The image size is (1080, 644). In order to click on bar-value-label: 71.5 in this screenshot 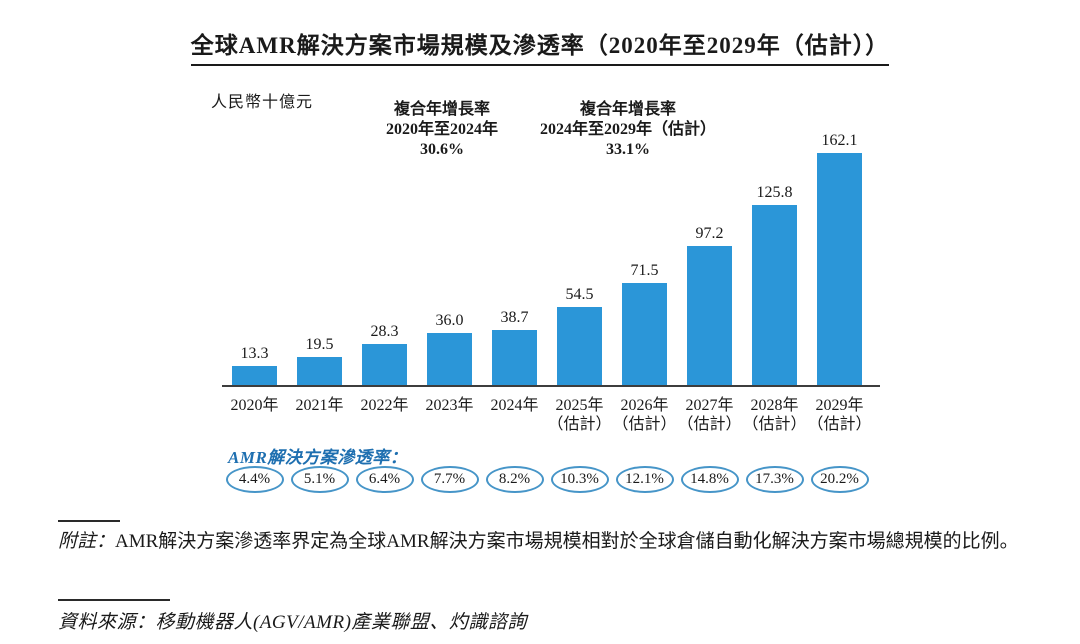, I will do `click(644, 270)`.